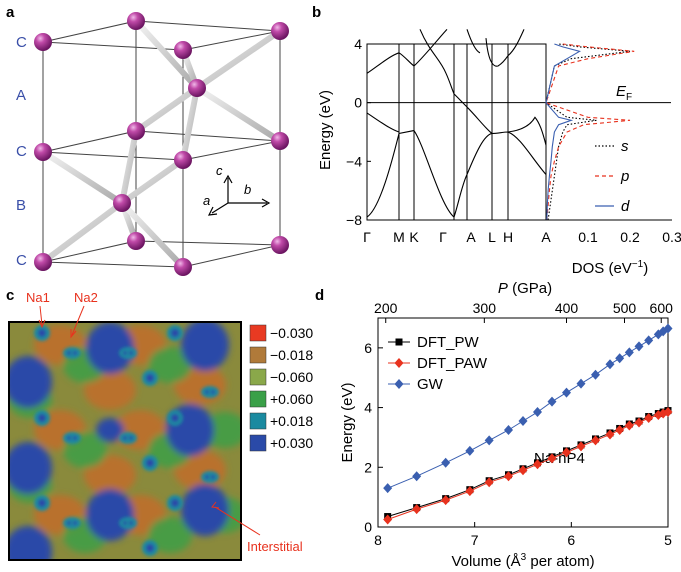 The image size is (681, 572). I want to click on eos-xtick-label: 6, so click(571, 540).